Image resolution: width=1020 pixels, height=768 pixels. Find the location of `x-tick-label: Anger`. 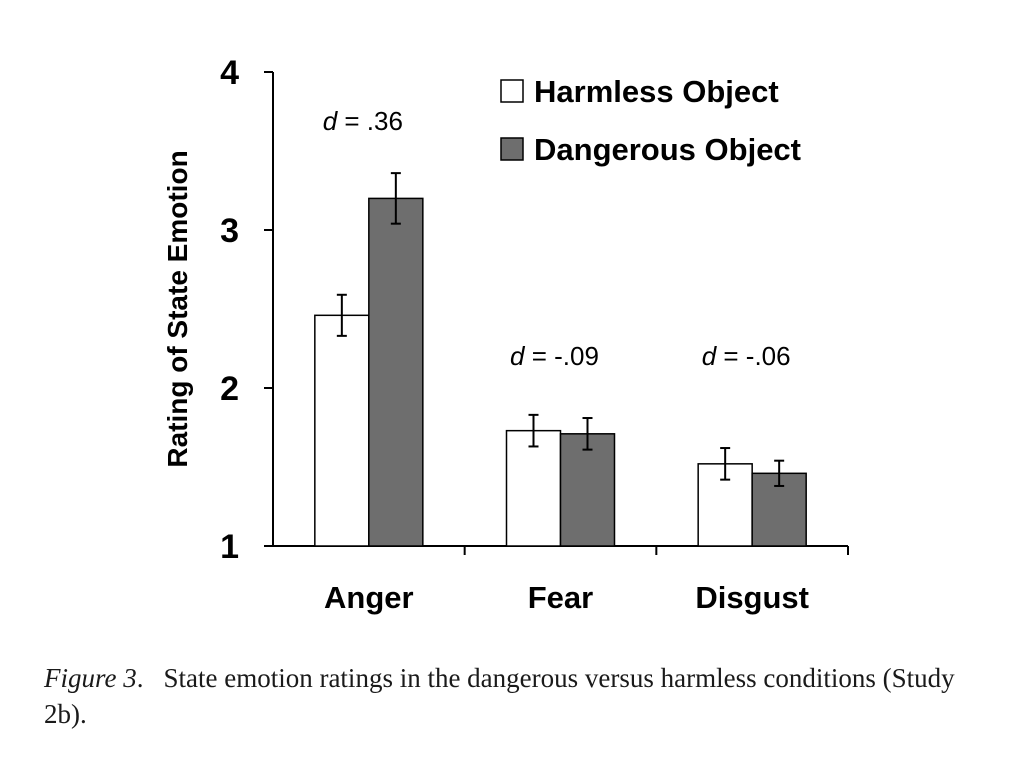

x-tick-label: Anger is located at coordinates (369, 597).